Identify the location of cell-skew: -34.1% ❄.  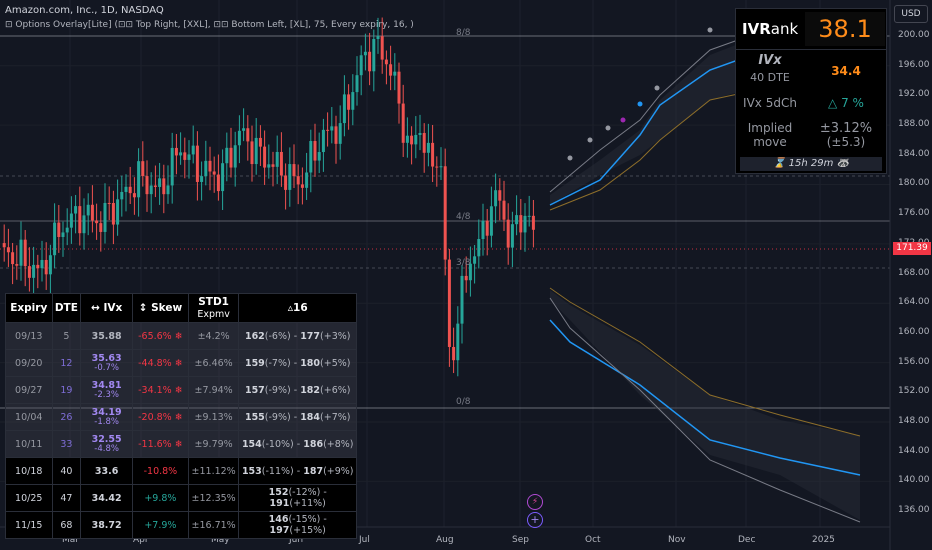
(160, 390).